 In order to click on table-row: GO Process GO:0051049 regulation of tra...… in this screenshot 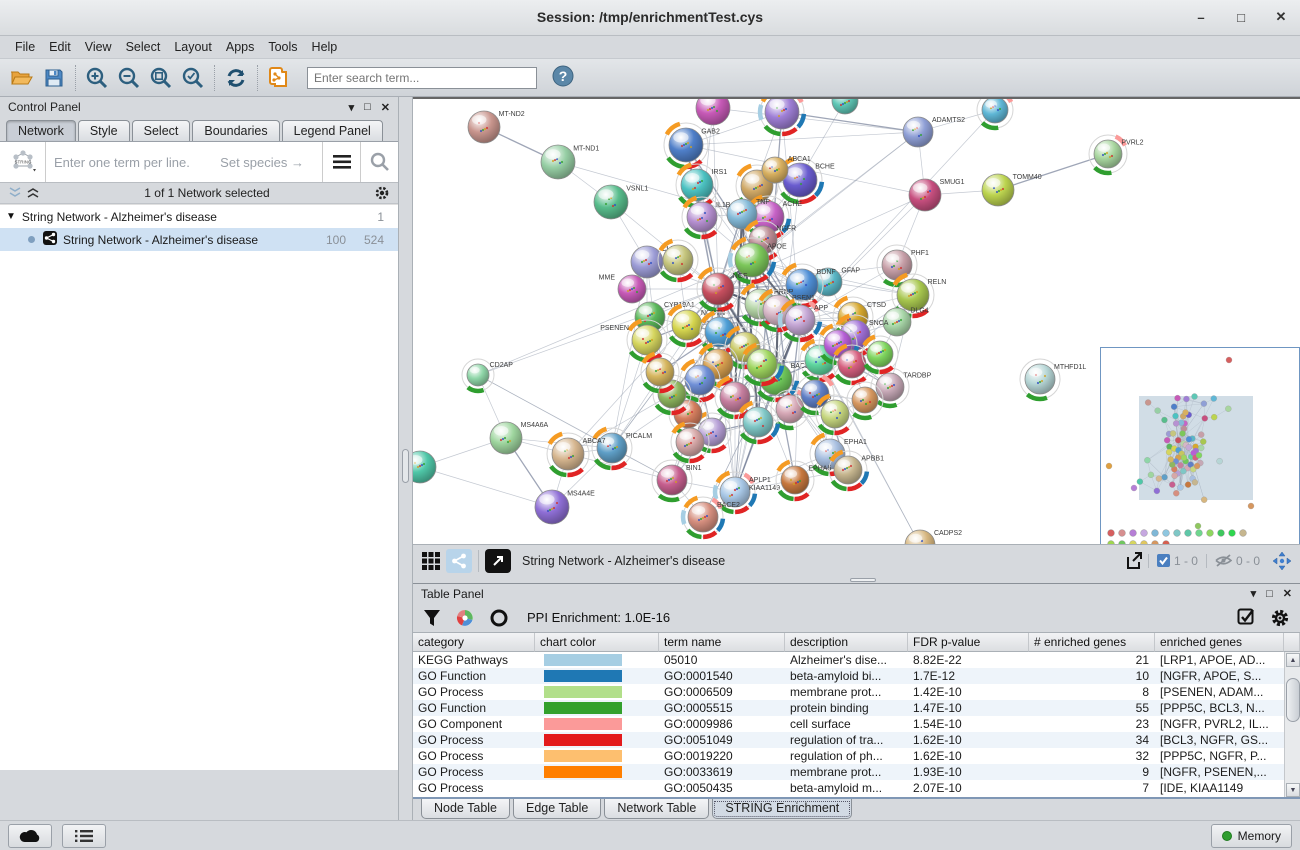, I will do `click(848, 740)`.